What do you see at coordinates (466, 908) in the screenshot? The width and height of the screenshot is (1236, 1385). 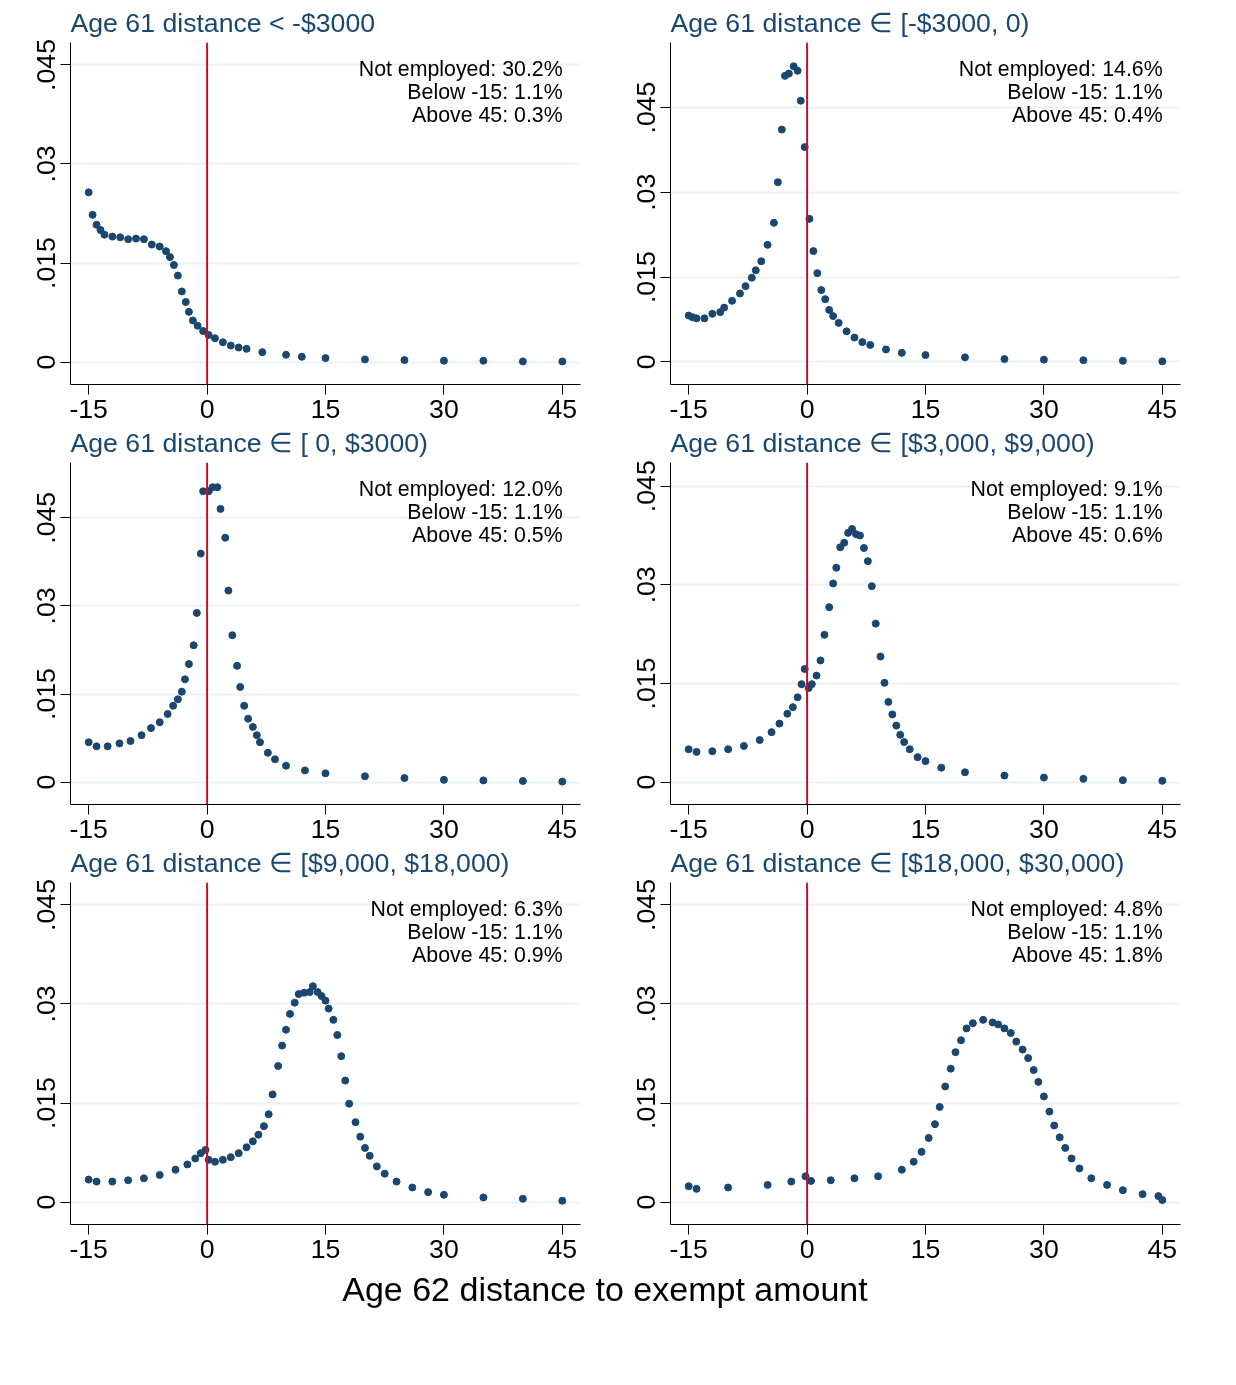 I see `annotation: Not employed: 6.3%` at bounding box center [466, 908].